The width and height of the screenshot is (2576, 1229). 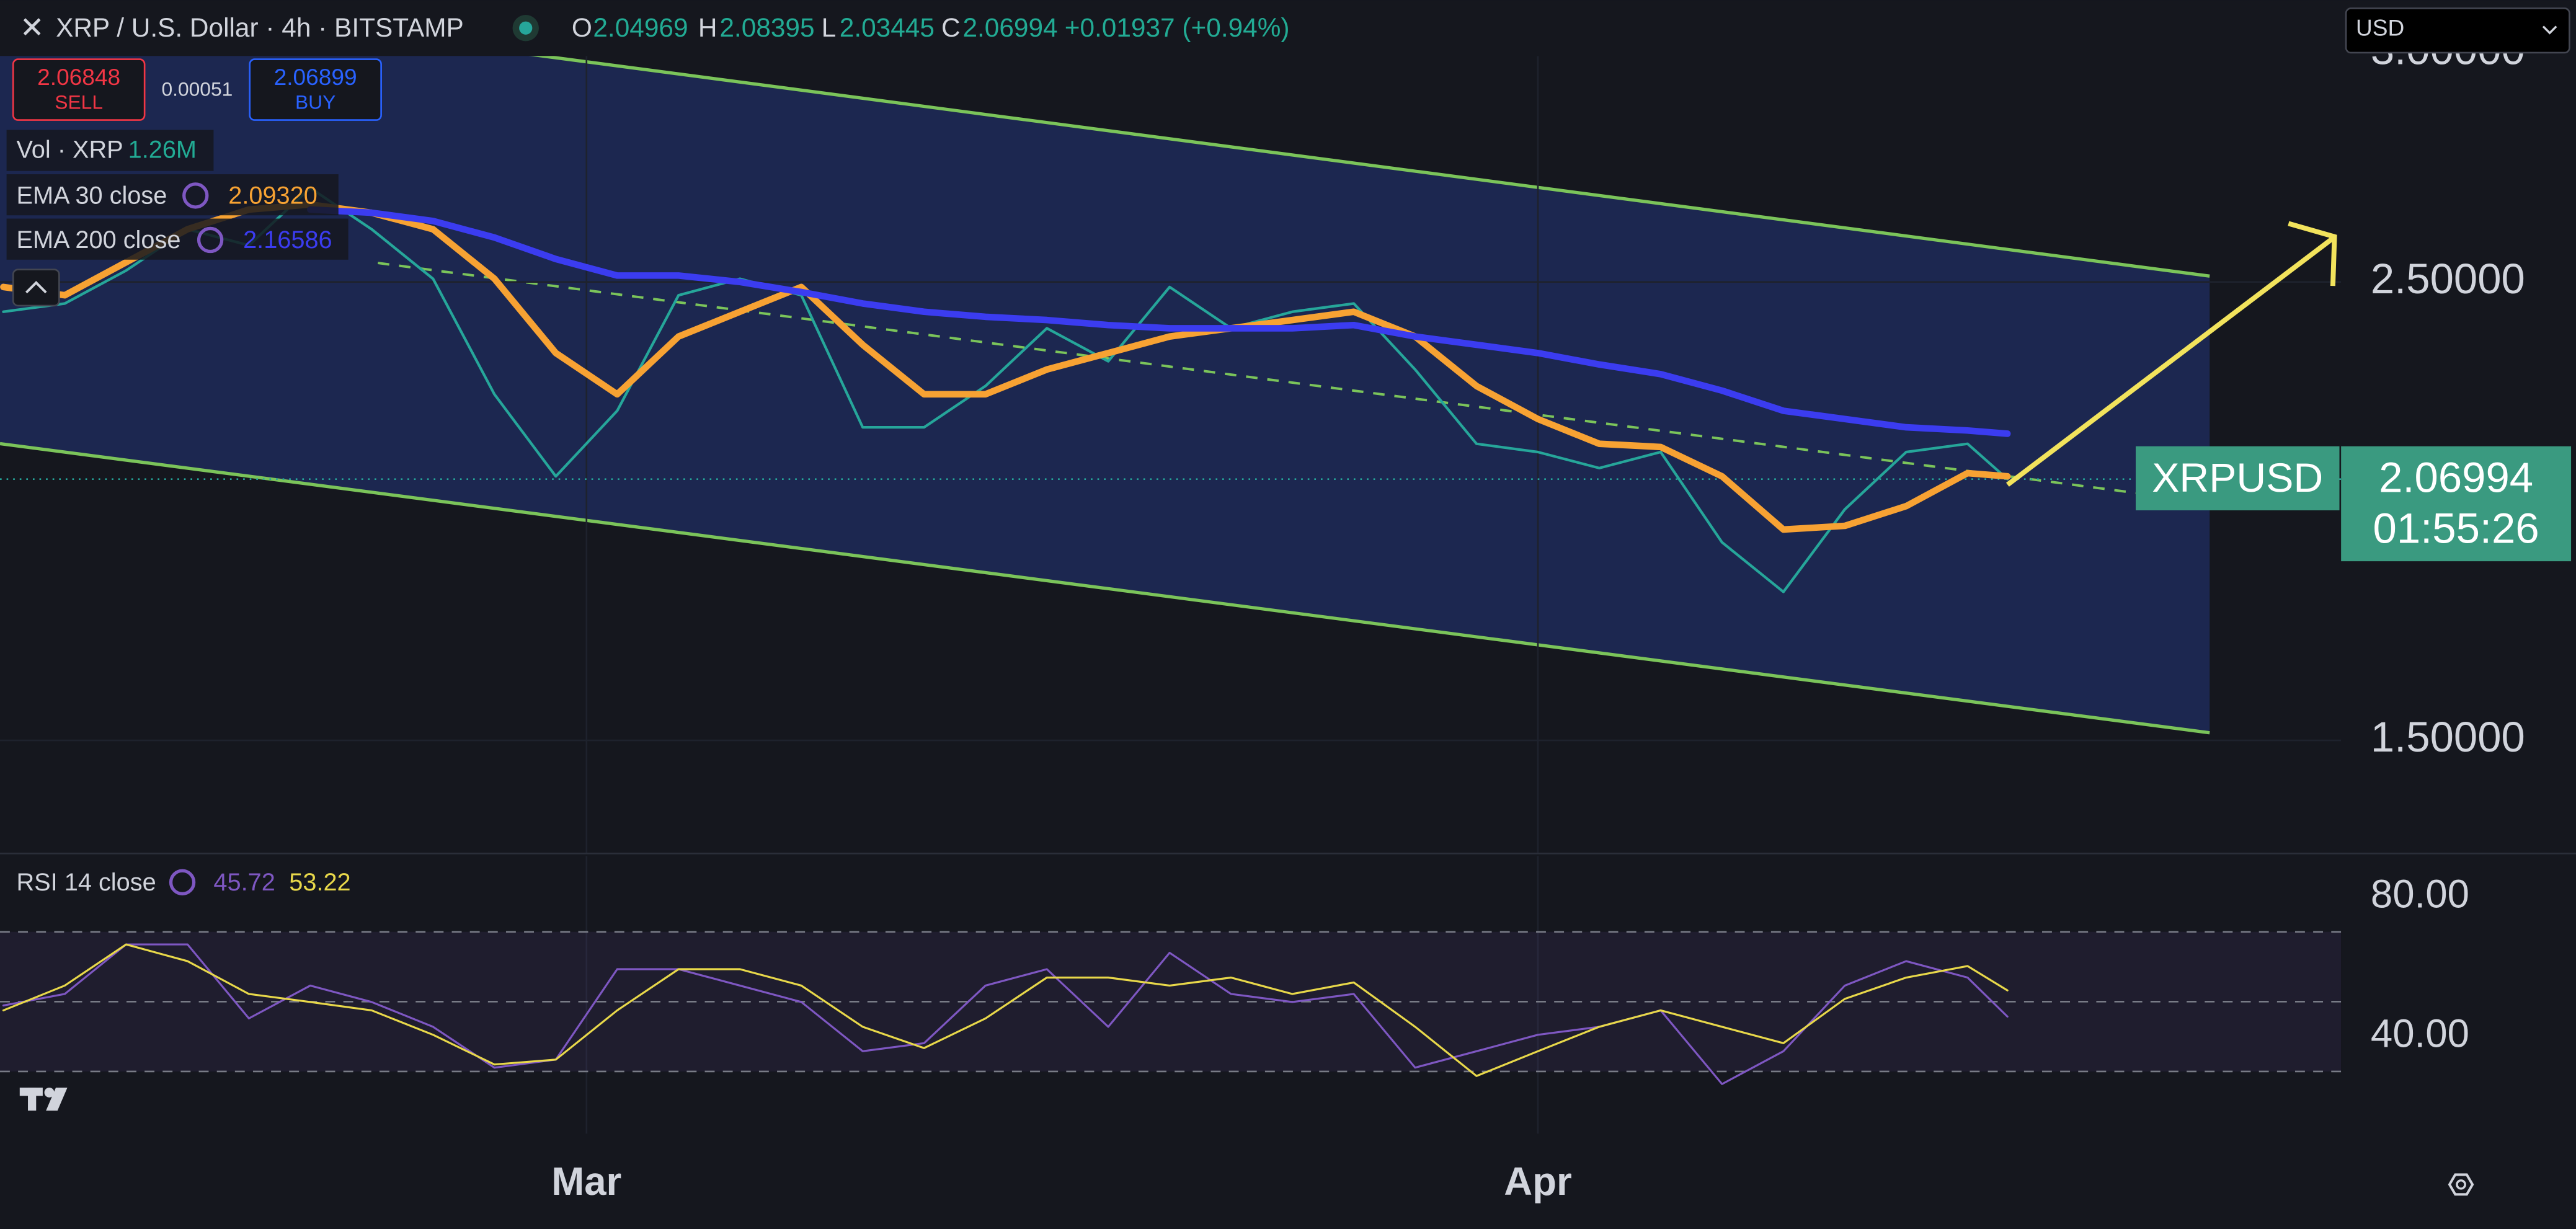 I want to click on countdown: 01:55:26, so click(x=2456, y=528).